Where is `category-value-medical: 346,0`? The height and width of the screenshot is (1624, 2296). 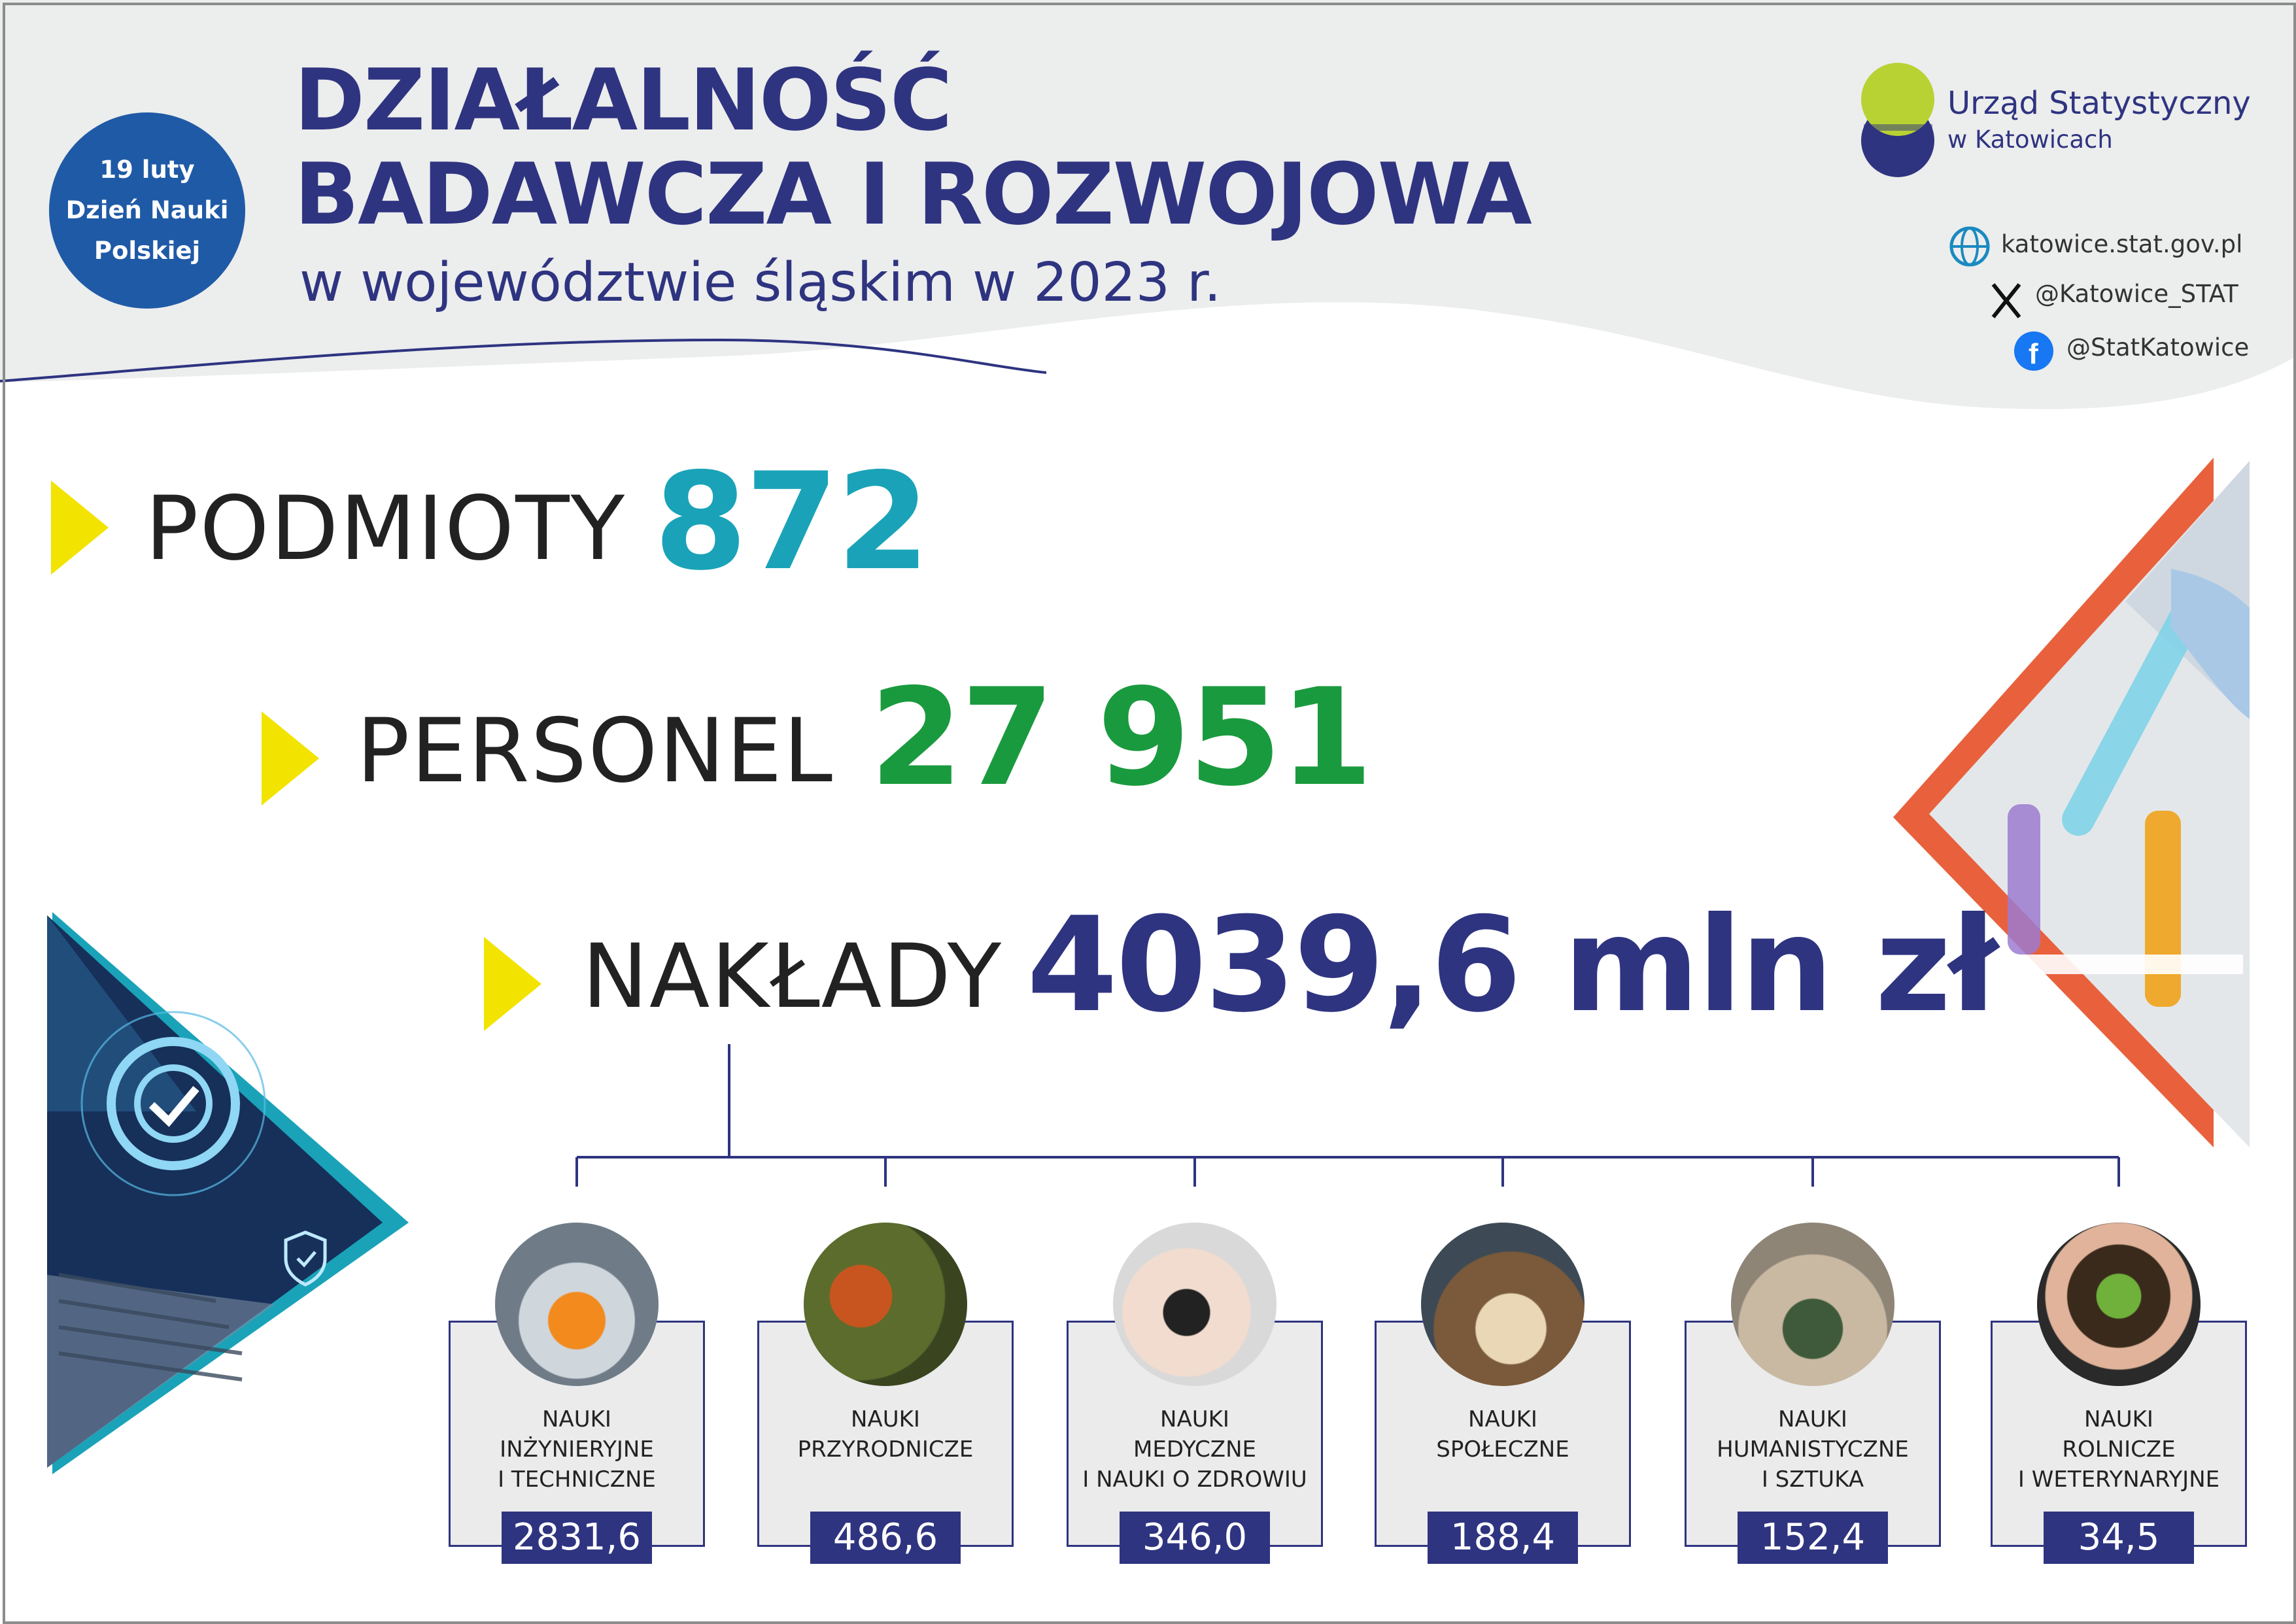 category-value-medical: 346,0 is located at coordinates (1195, 1538).